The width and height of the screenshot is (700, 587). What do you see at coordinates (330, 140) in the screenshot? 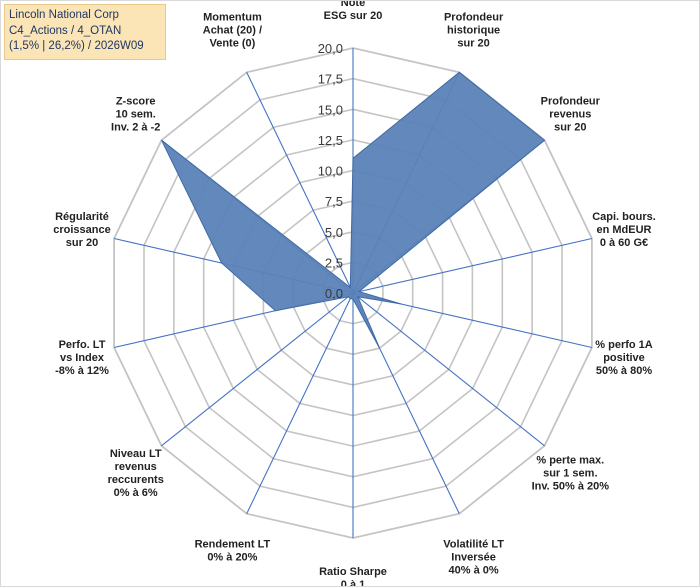
I see `tick-label: 12,5` at bounding box center [330, 140].